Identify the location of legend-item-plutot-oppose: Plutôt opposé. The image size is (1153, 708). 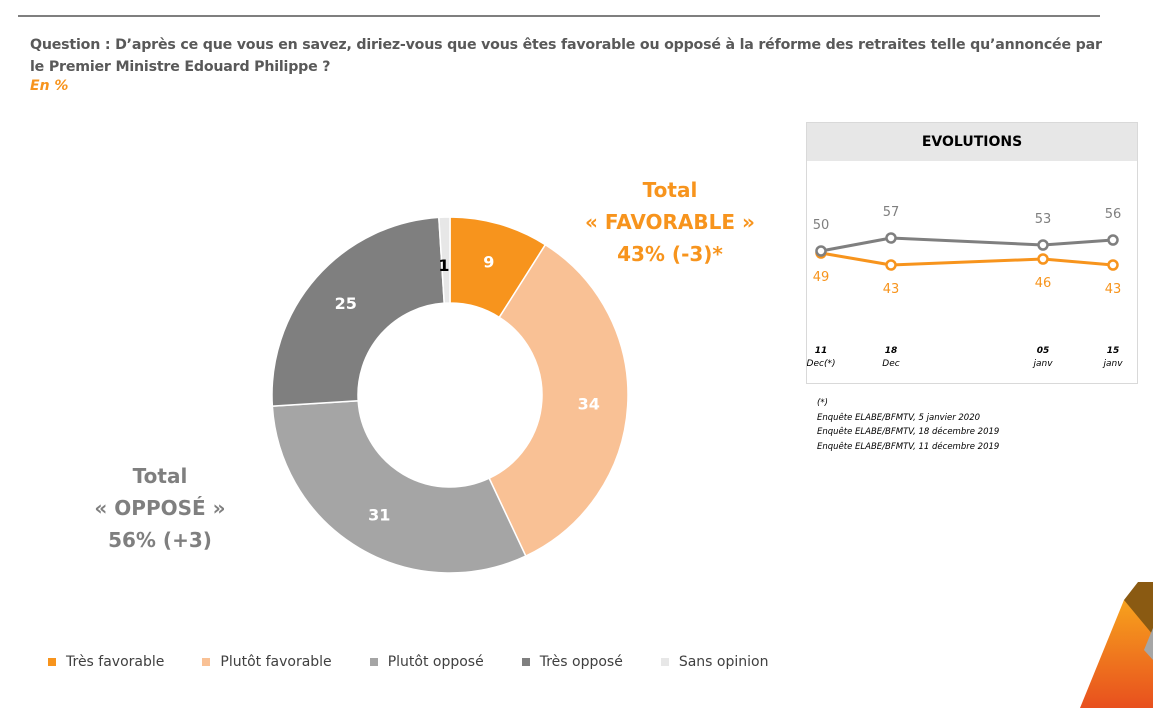
(426, 662).